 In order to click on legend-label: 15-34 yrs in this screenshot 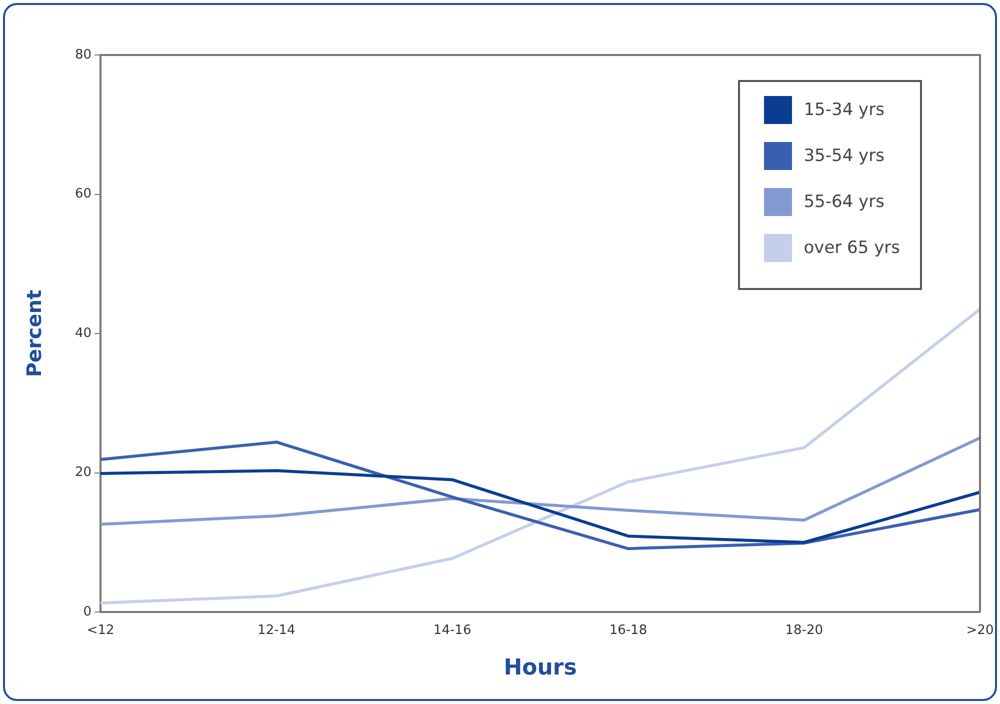, I will do `click(844, 110)`.